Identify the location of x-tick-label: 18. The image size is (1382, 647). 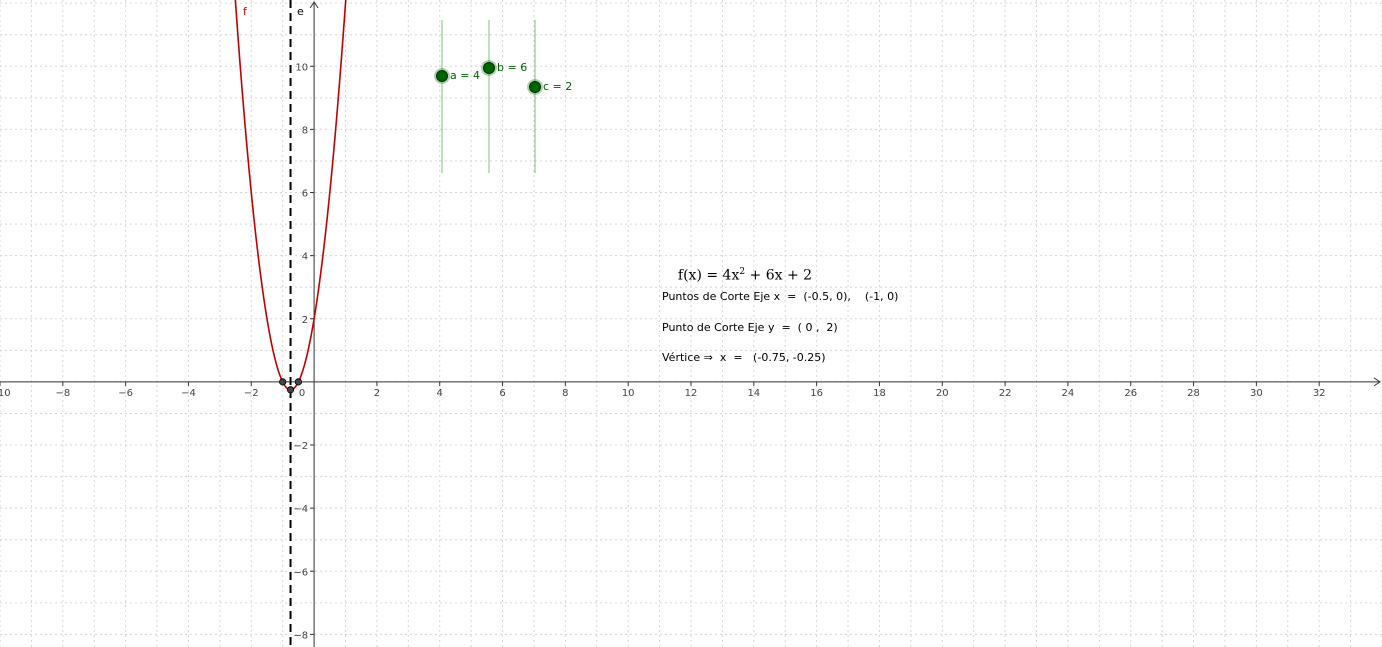
(879, 393).